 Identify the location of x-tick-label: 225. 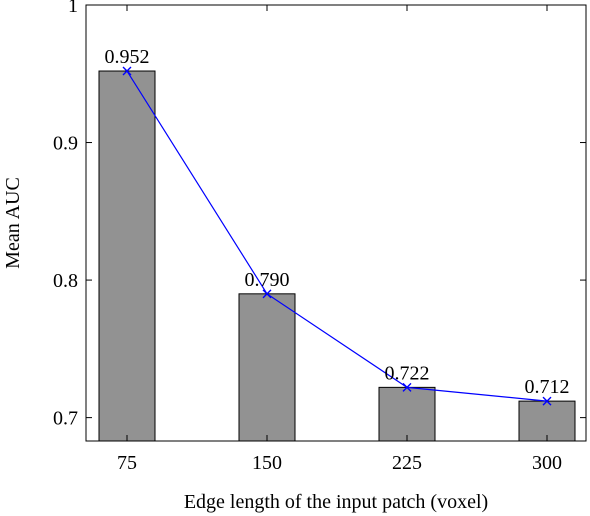
(407, 463).